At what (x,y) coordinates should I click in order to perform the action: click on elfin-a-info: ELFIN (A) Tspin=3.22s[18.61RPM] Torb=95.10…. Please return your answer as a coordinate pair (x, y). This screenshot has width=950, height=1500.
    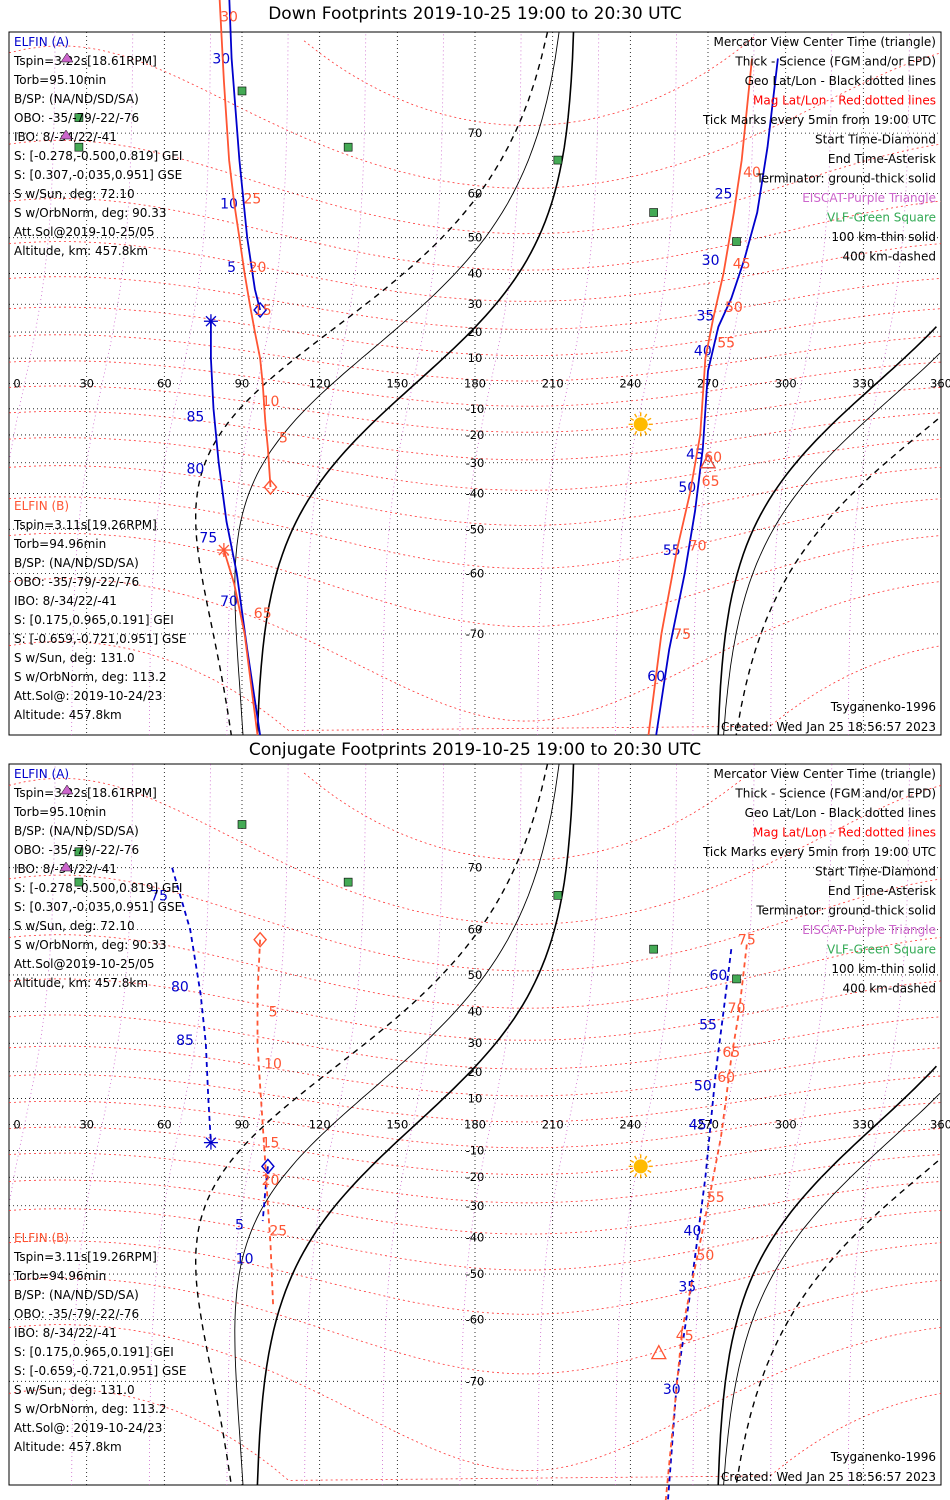
    Looking at the image, I should click on (97, 878).